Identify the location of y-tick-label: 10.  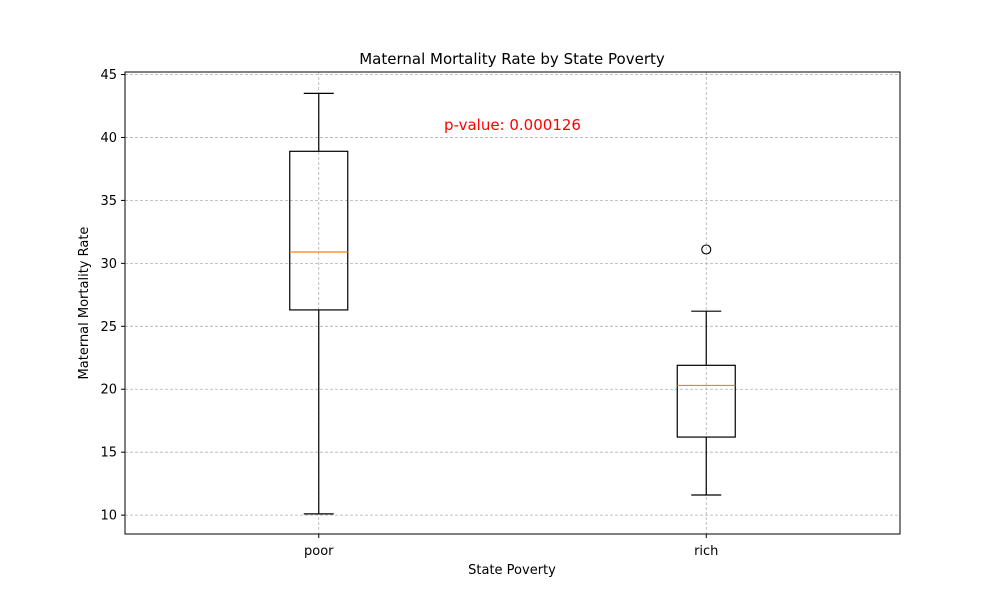
(108, 516).